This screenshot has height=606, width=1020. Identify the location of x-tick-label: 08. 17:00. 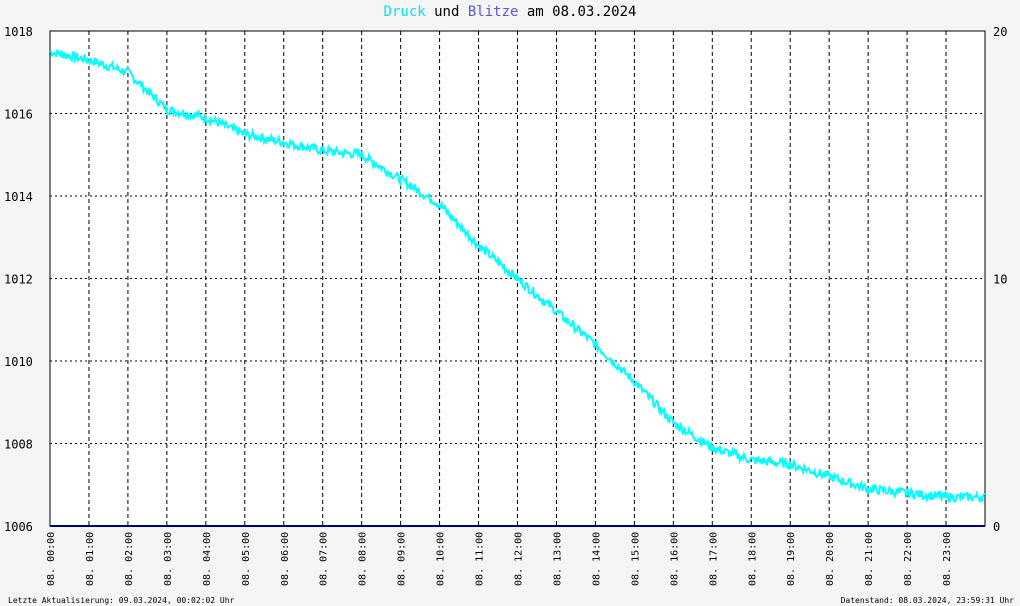
(713, 559).